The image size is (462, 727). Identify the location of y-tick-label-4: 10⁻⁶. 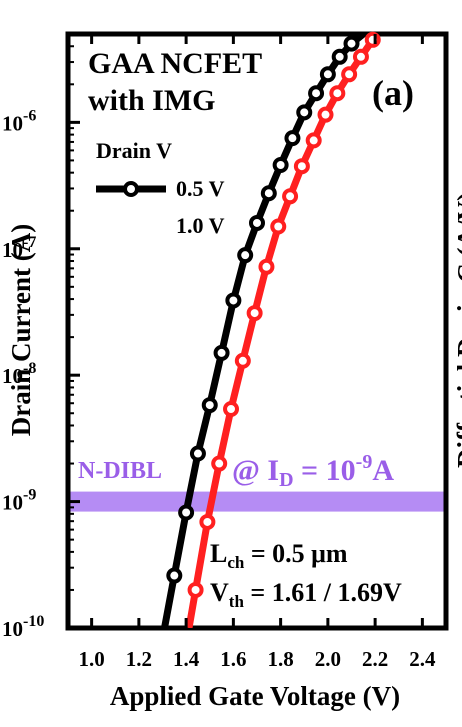
(19, 121).